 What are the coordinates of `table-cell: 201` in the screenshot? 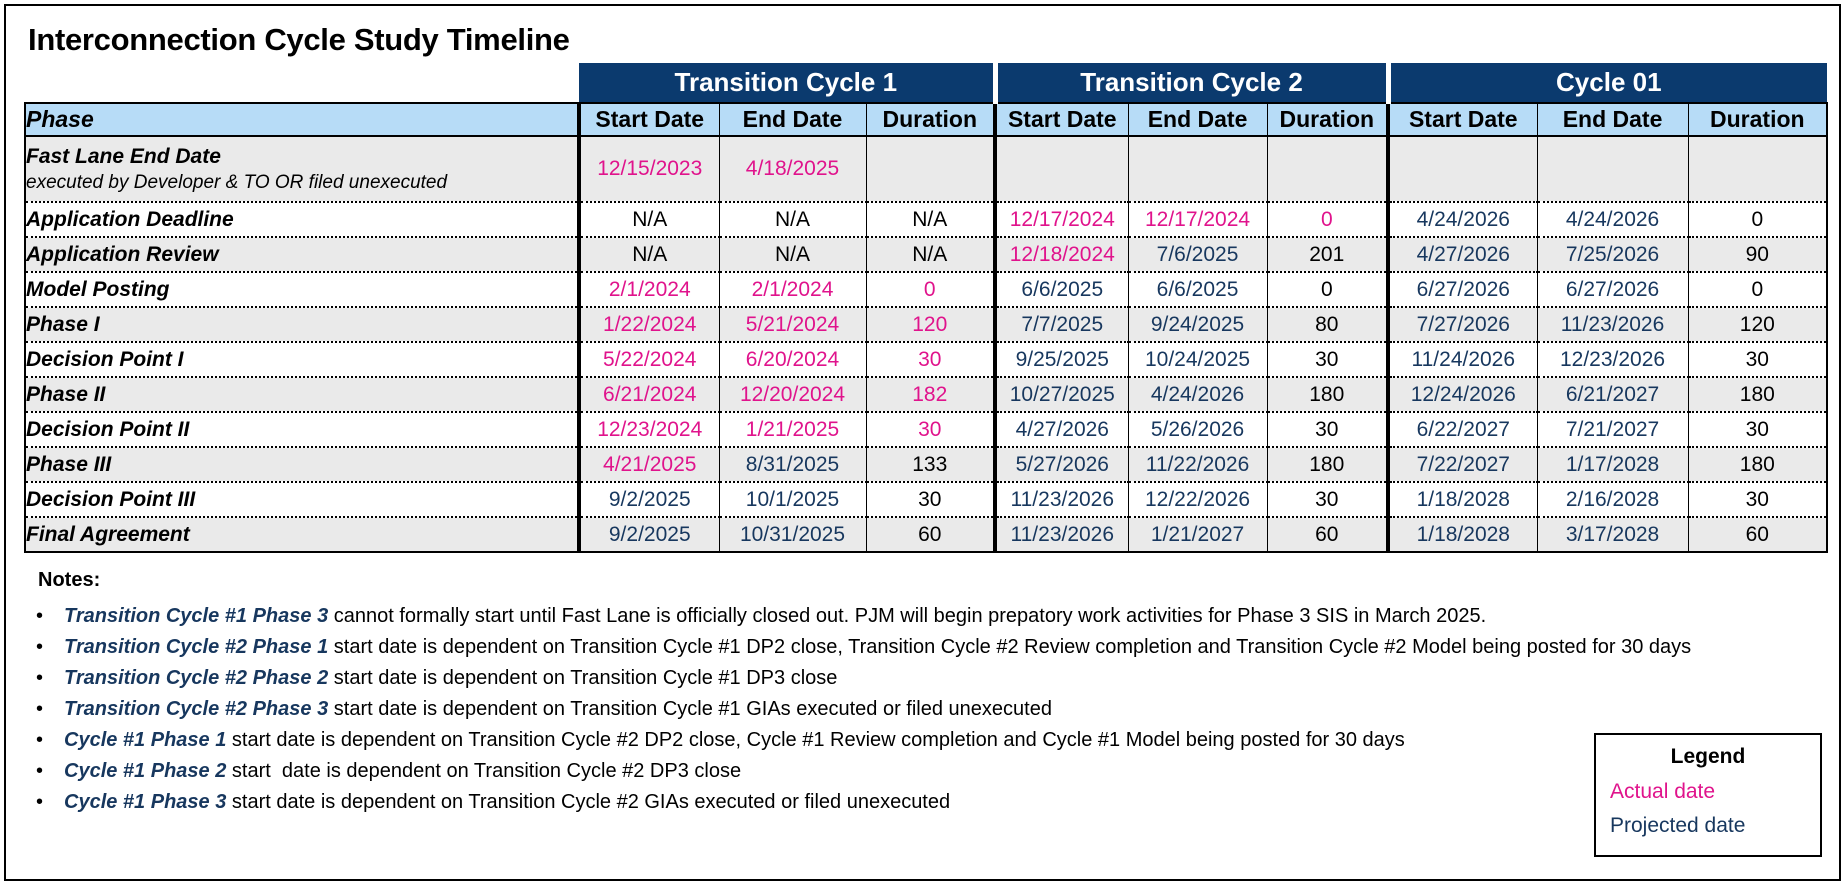 It's located at (1327, 255).